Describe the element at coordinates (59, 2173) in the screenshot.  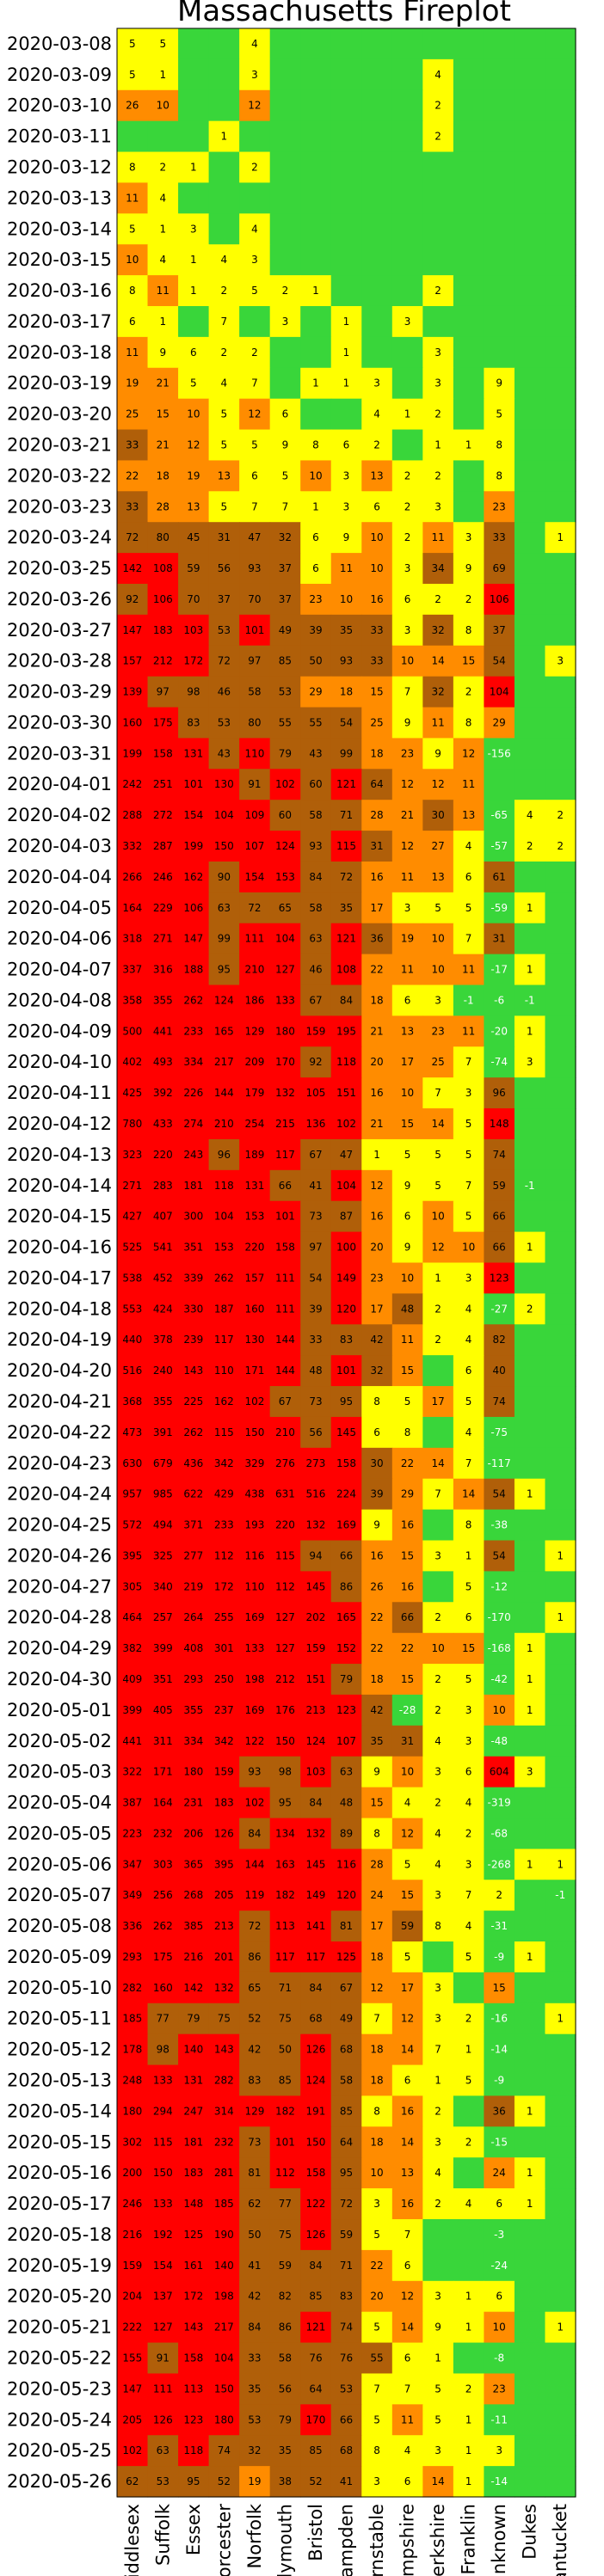
I see `row-label: 2020-05-16` at that location.